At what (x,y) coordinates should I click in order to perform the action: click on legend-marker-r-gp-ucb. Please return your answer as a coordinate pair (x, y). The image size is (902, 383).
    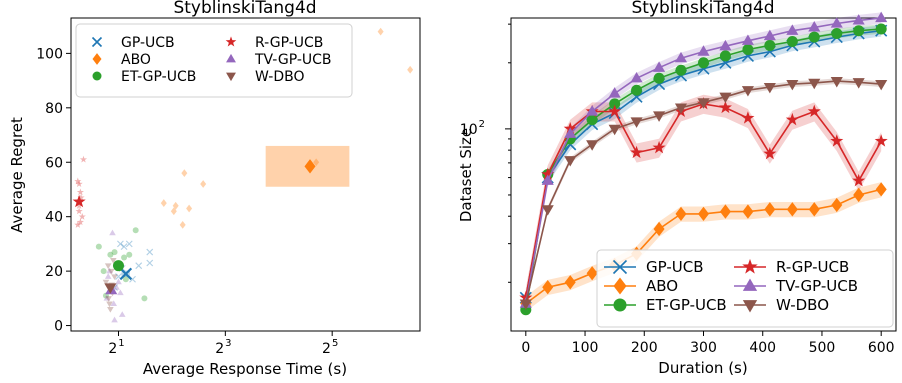
    Looking at the image, I should click on (750, 266).